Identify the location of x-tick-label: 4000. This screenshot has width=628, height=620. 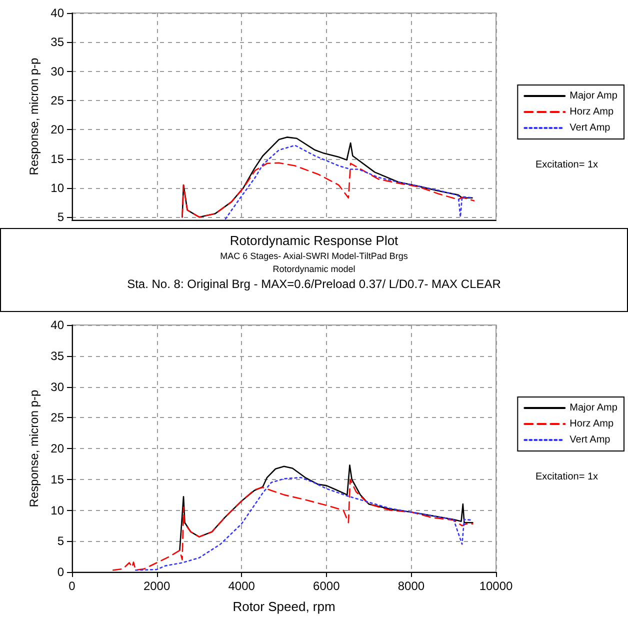
(242, 586).